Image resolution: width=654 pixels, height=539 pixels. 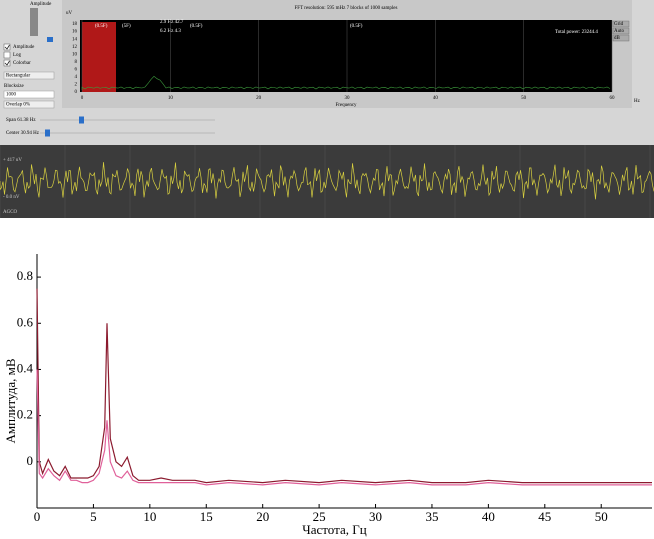 I want to click on spectrum-y-tick: 14, so click(x=75, y=39).